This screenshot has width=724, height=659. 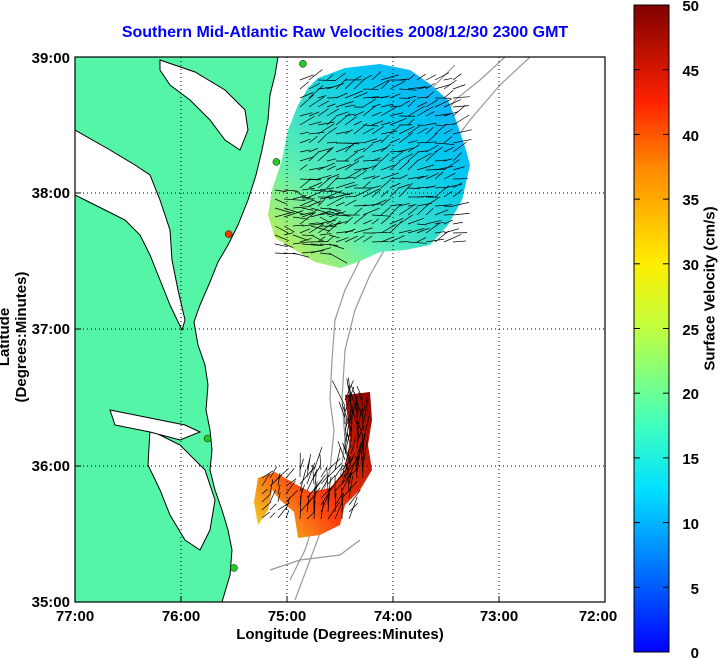 I want to click on albemarle-sound, so click(x=155, y=425).